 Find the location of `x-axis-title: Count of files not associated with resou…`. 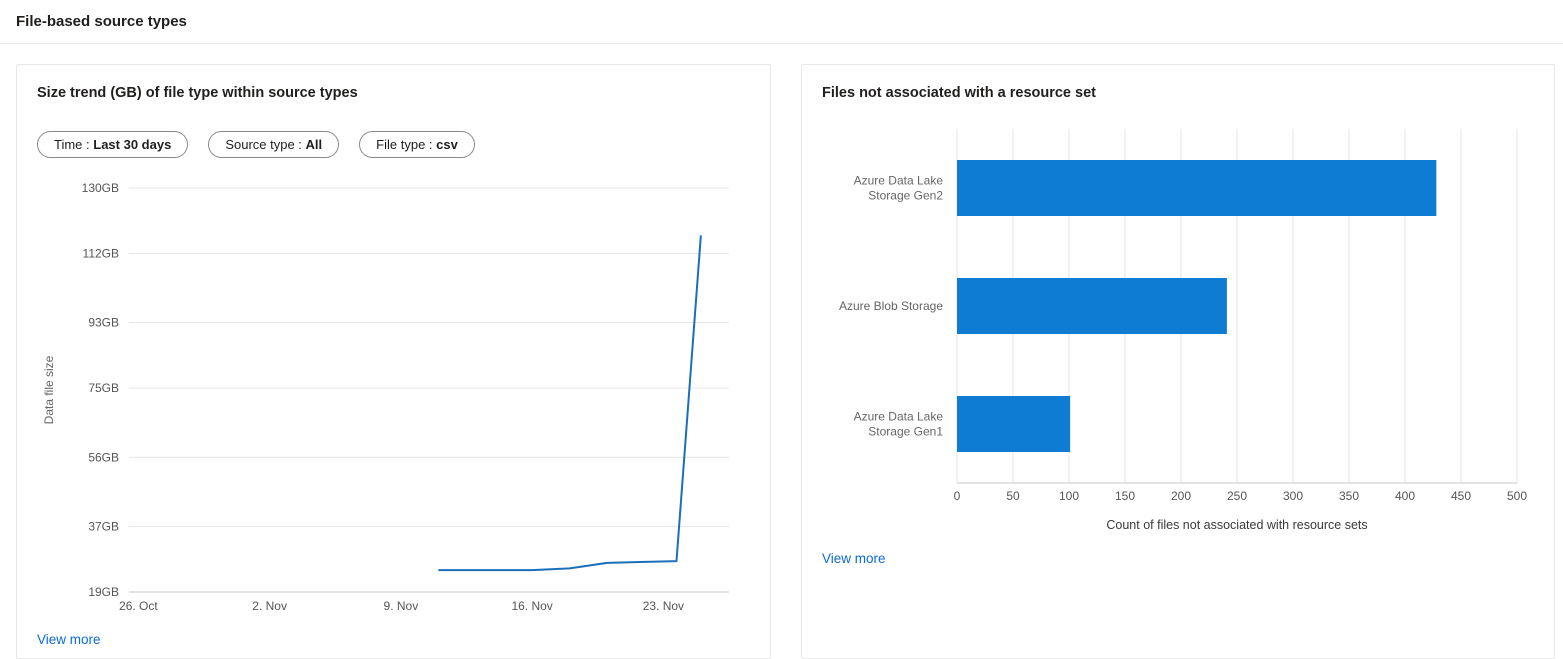

x-axis-title: Count of files not associated with resou… is located at coordinates (1236, 525).